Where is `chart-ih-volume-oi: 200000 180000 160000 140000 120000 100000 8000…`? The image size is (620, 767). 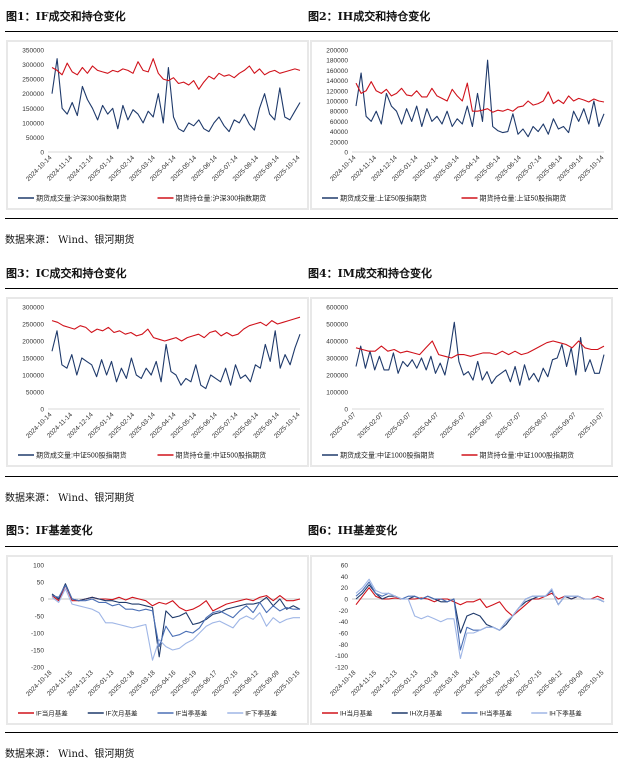 chart-ih-volume-oi: 200000 180000 160000 140000 120000 100000 8000… is located at coordinates (461, 125).